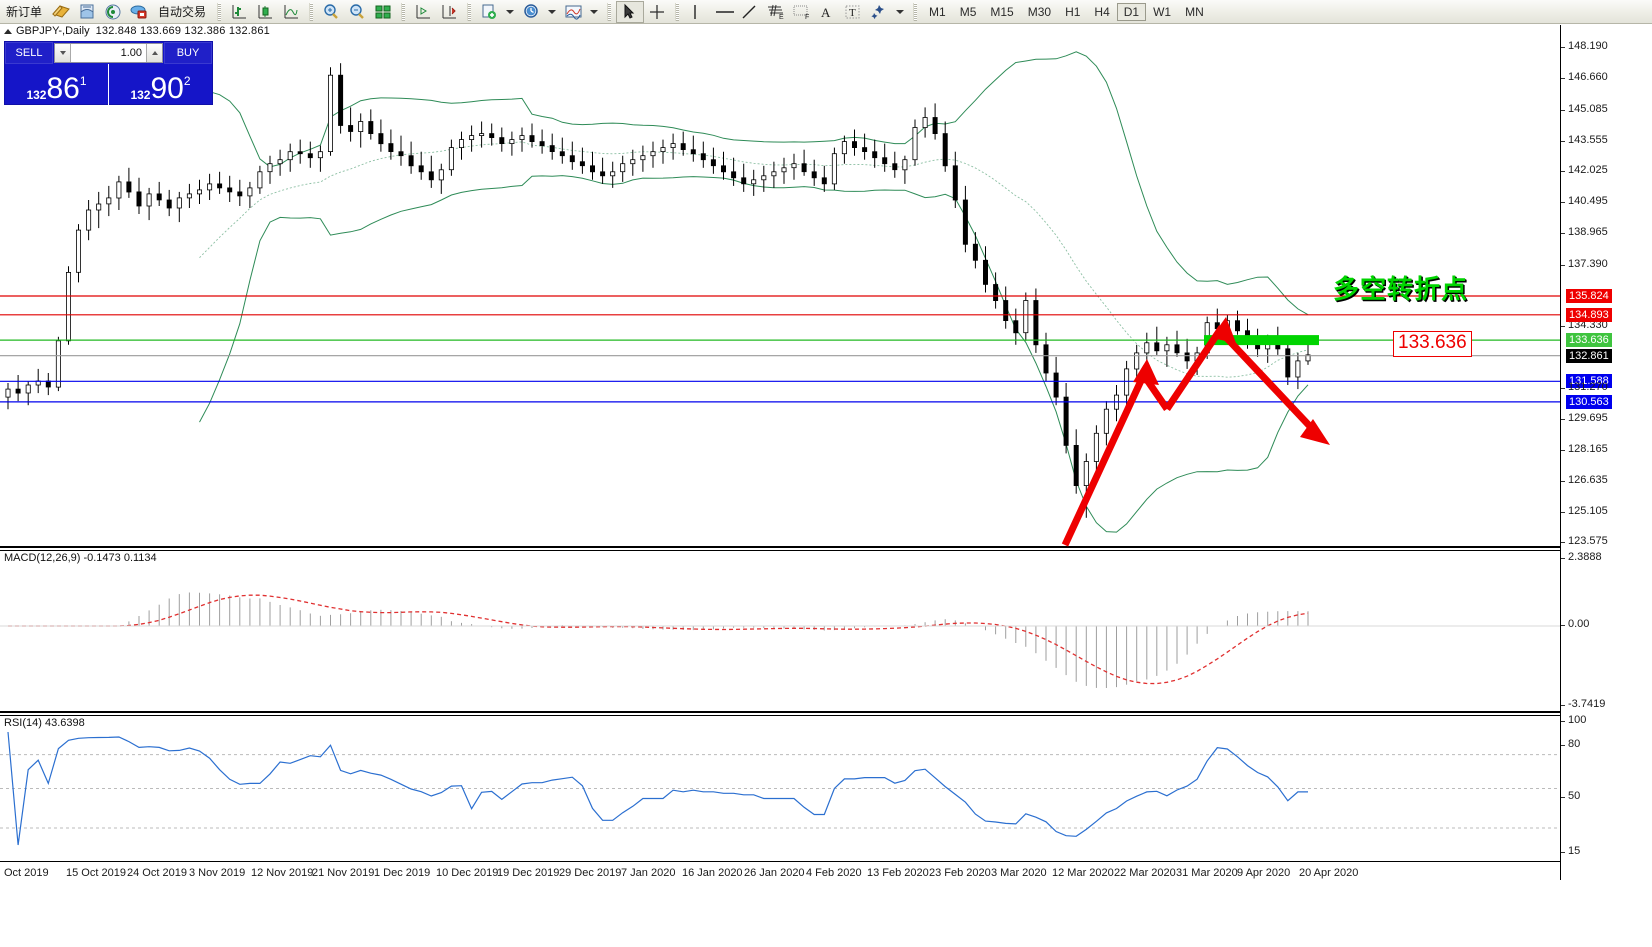 The image size is (1652, 947). What do you see at coordinates (87, 12) in the screenshot?
I see `data-window-icon` at bounding box center [87, 12].